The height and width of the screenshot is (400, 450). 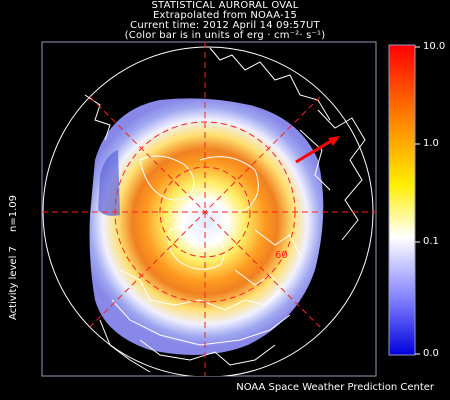 What do you see at coordinates (225, 5) in the screenshot?
I see `map-title: STATISTICAL AURORAL OVAL` at bounding box center [225, 5].